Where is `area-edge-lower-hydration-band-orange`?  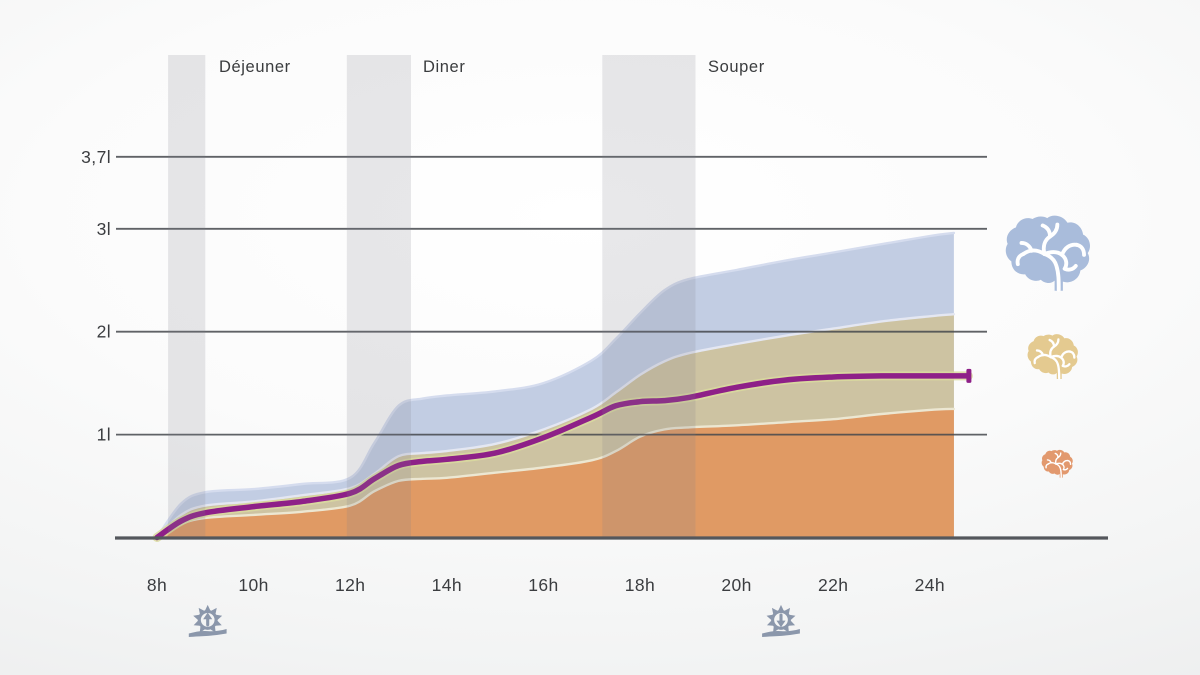 area-edge-lower-hydration-band-orange is located at coordinates (555, 473).